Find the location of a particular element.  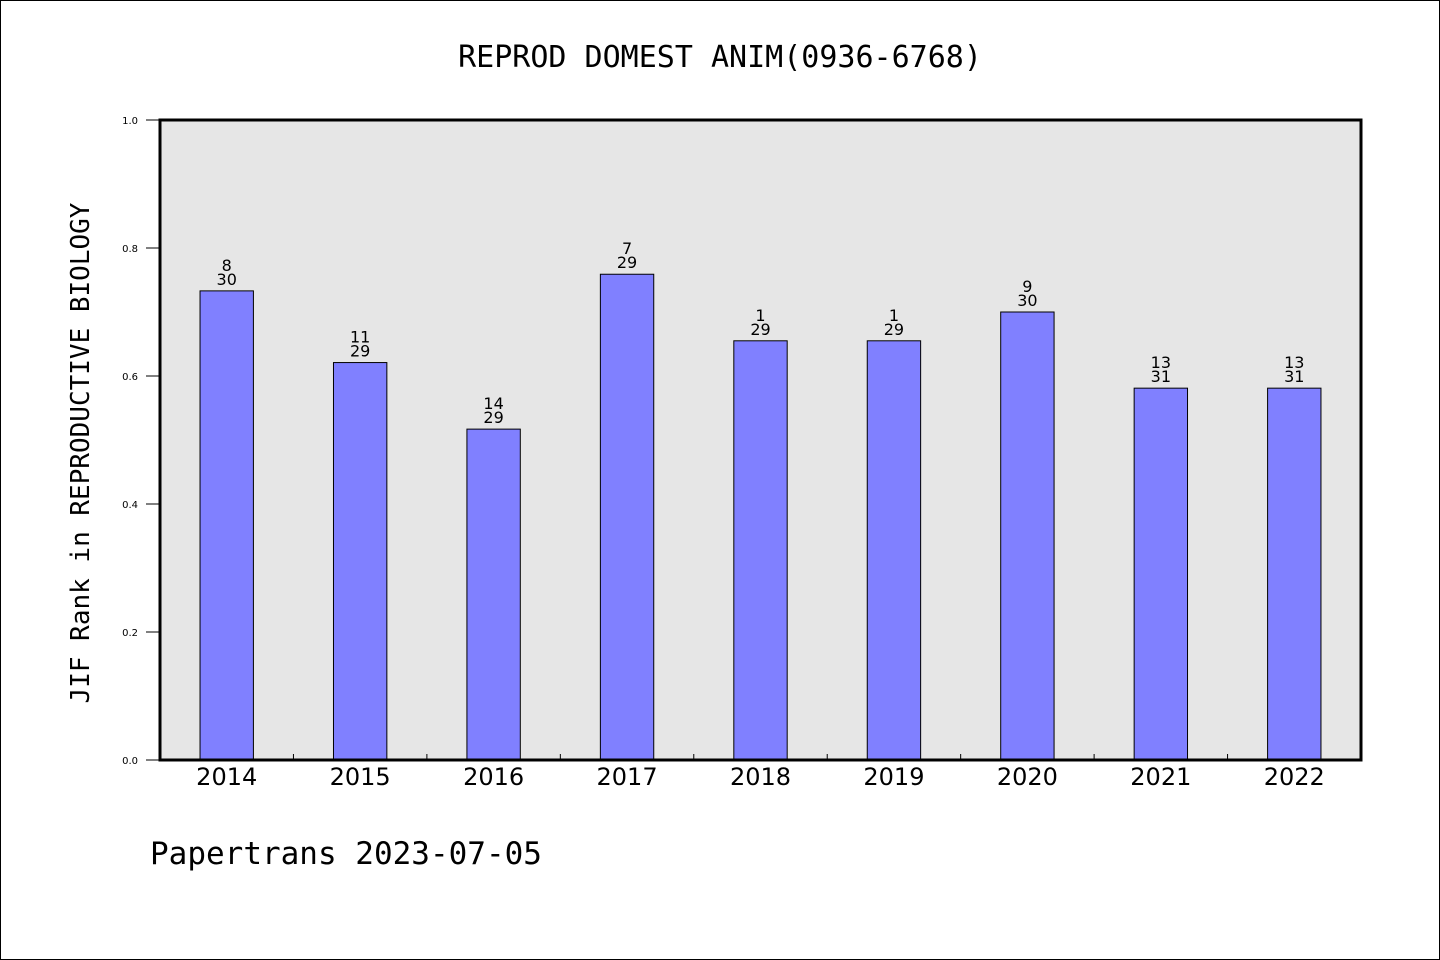

bar-rank-label: 8 is located at coordinates (227, 265).